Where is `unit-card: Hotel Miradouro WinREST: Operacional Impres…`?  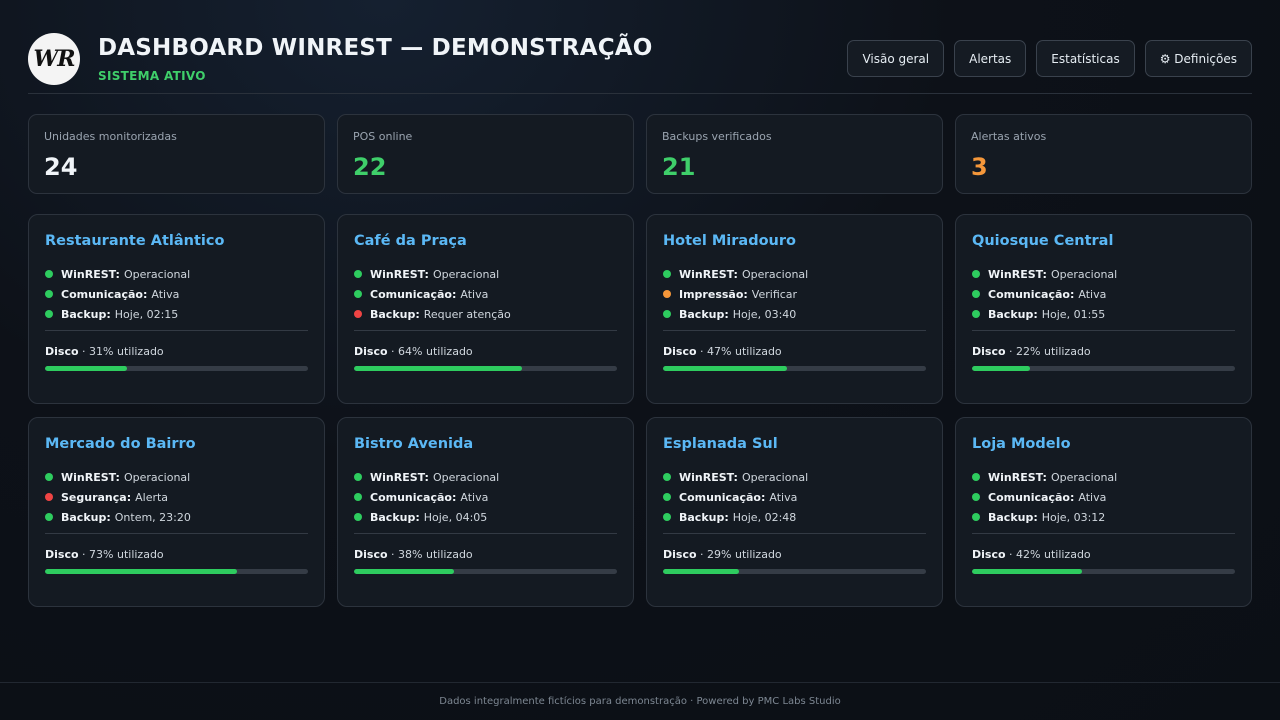
unit-card: Hotel Miradouro WinREST: Operacional Impres… is located at coordinates (794, 309).